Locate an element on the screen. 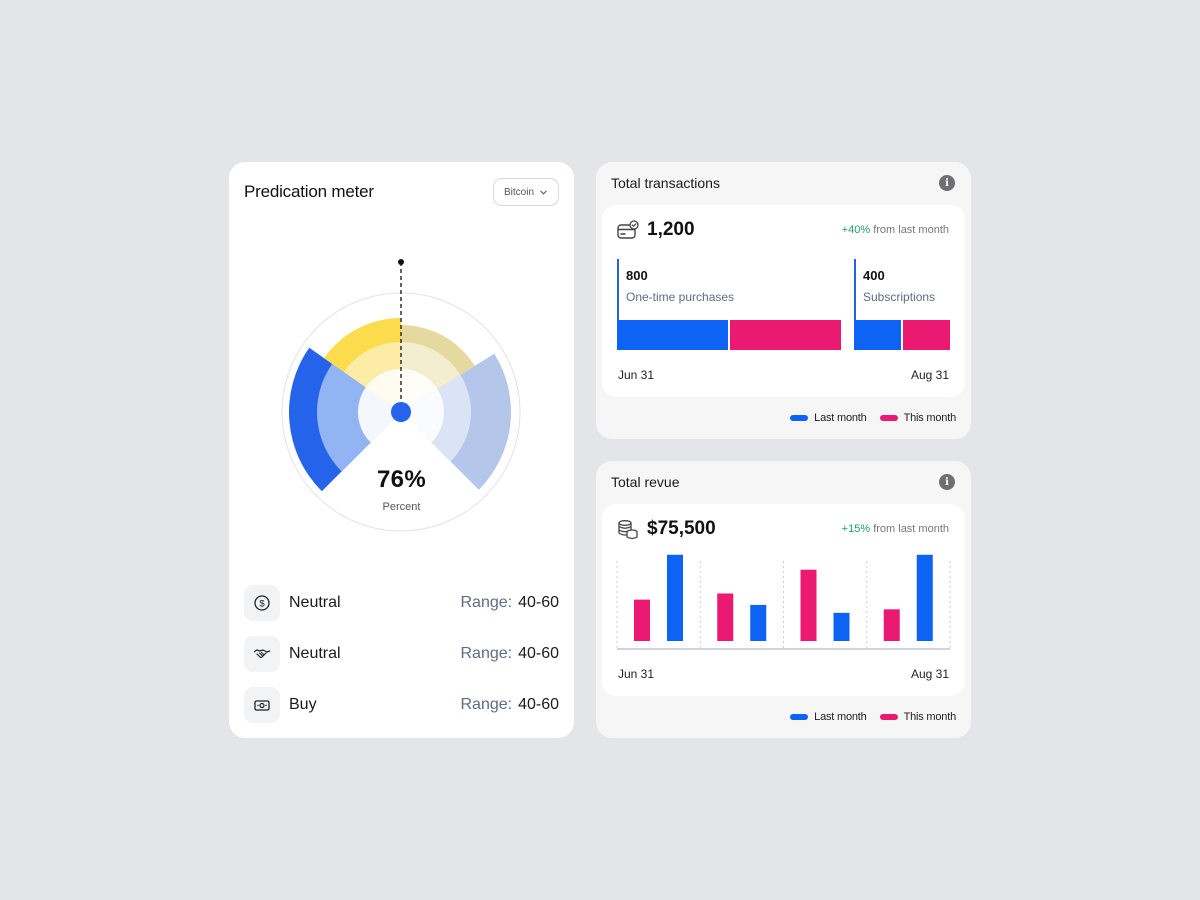 The width and height of the screenshot is (1200, 900). gauge-needle-tip is located at coordinates (401, 262).